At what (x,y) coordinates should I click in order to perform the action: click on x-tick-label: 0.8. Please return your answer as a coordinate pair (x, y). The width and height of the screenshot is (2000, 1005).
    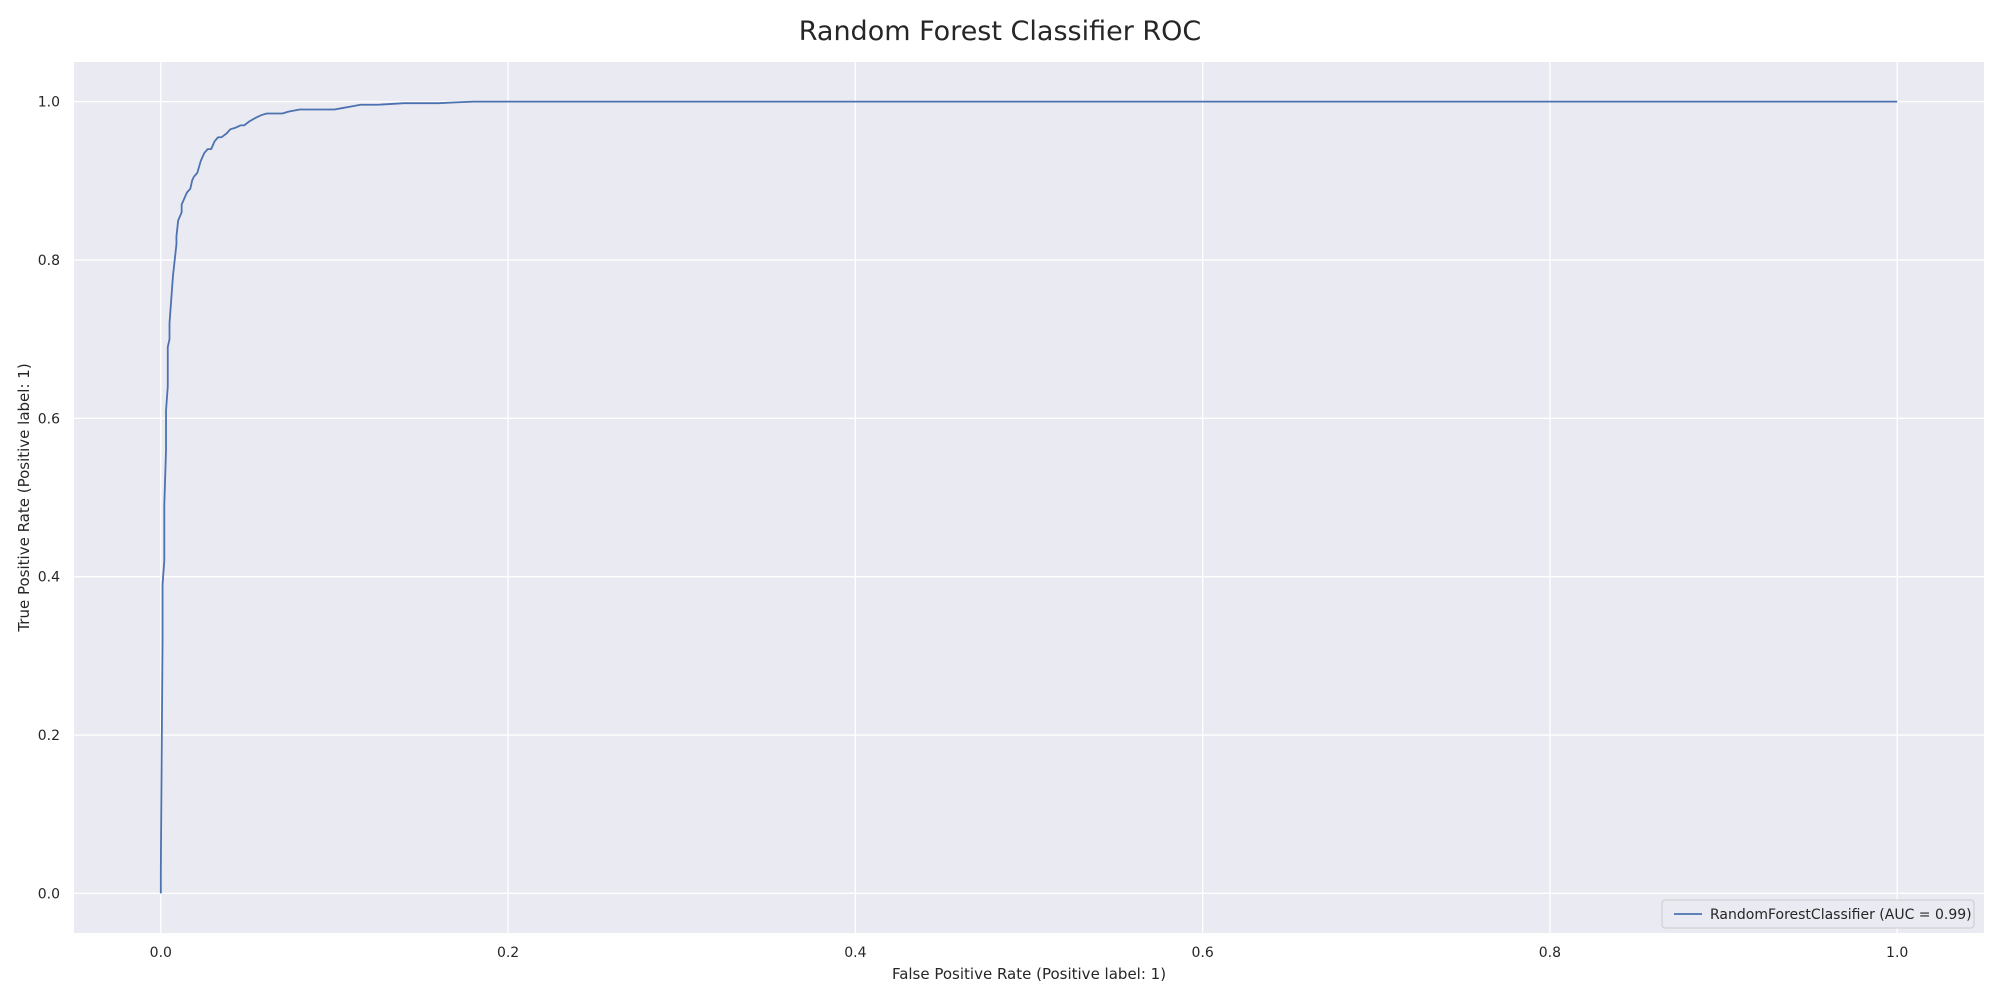
    Looking at the image, I should click on (1550, 953).